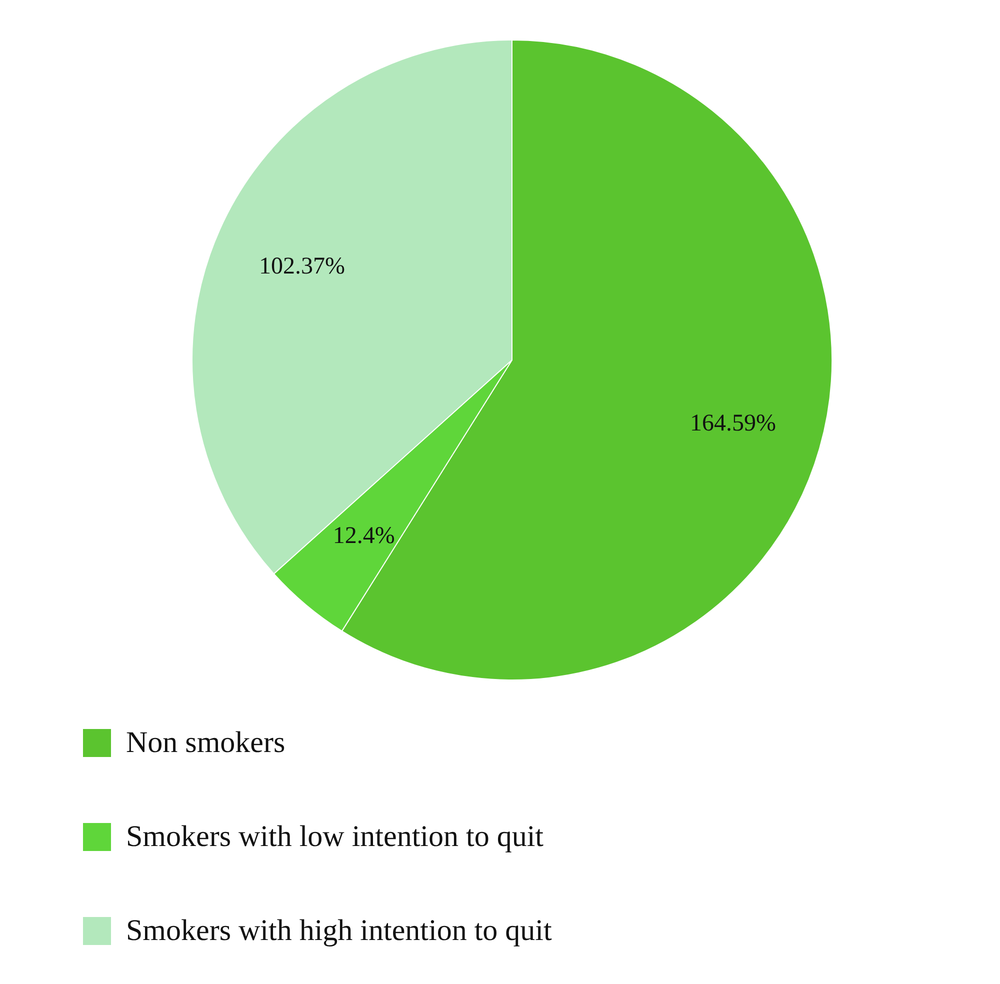  What do you see at coordinates (339, 930) in the screenshot?
I see `legend-label: Smokers with high intention to quit` at bounding box center [339, 930].